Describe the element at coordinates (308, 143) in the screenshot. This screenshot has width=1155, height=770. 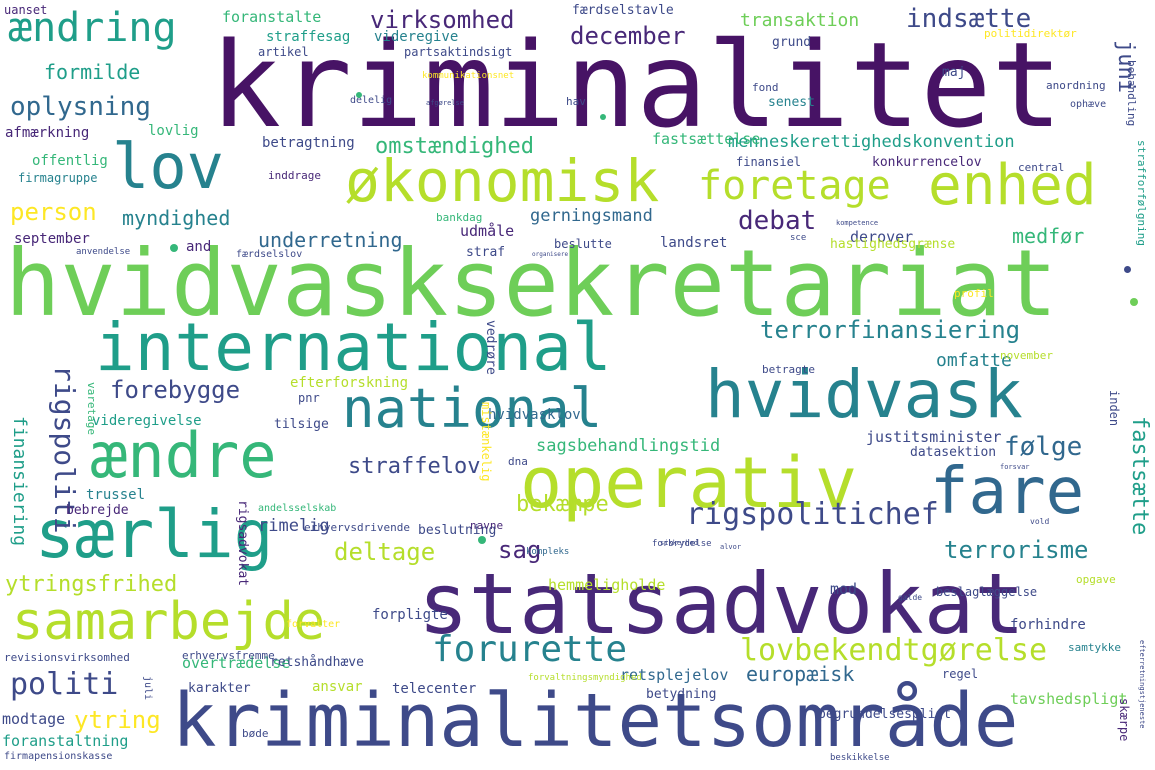
I see `word-betragtning: betragtning` at that location.